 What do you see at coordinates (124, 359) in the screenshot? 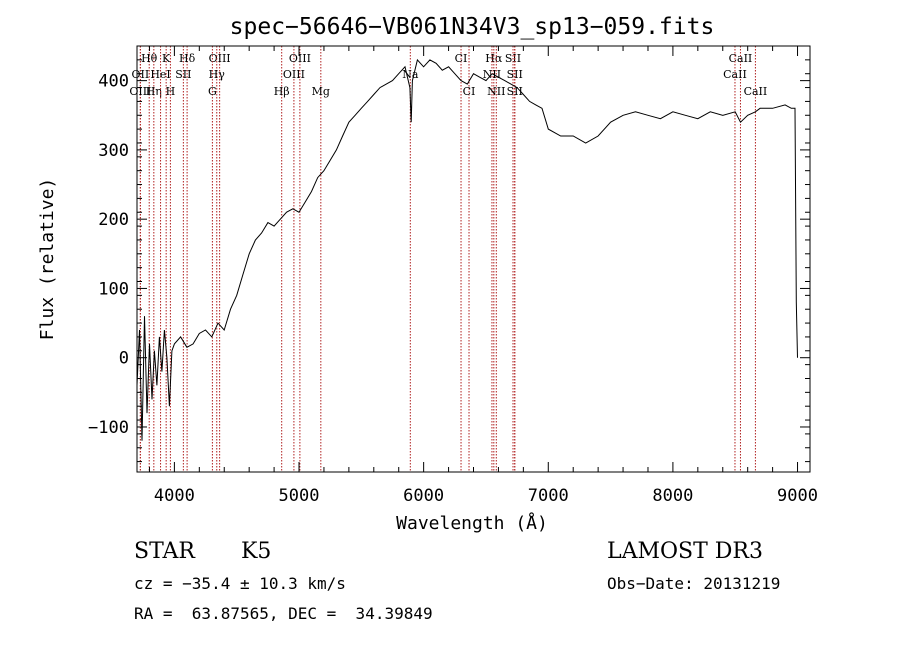
I see `y-tick-label: 0` at bounding box center [124, 359].